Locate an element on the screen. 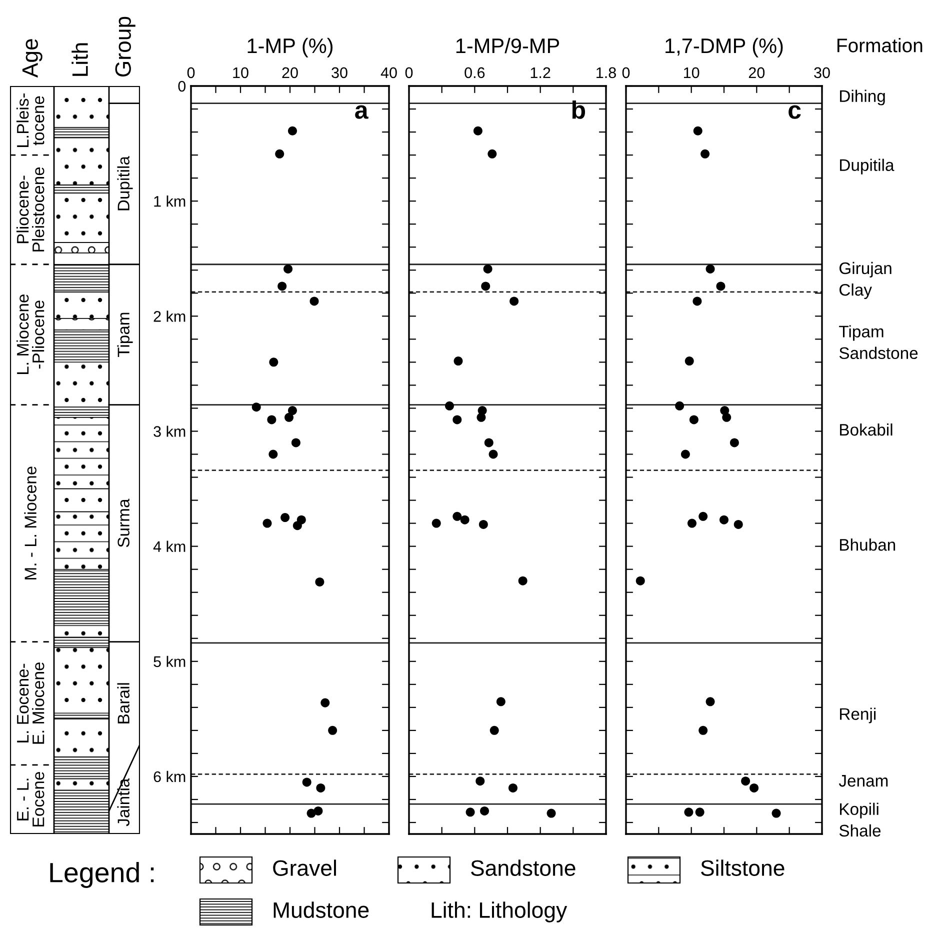  text: Gravel is located at coordinates (304, 868).